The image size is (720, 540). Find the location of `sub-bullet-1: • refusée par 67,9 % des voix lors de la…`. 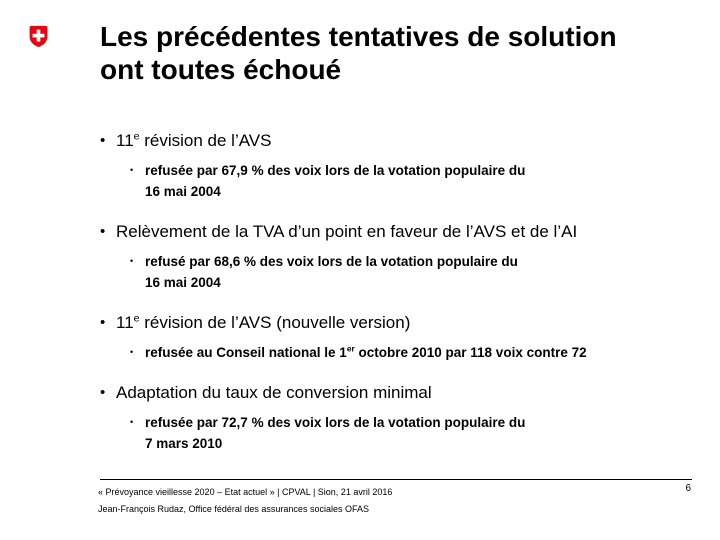

sub-bullet-1: • refusée par 67,9 % des voix lors de la… is located at coordinates (420, 181).